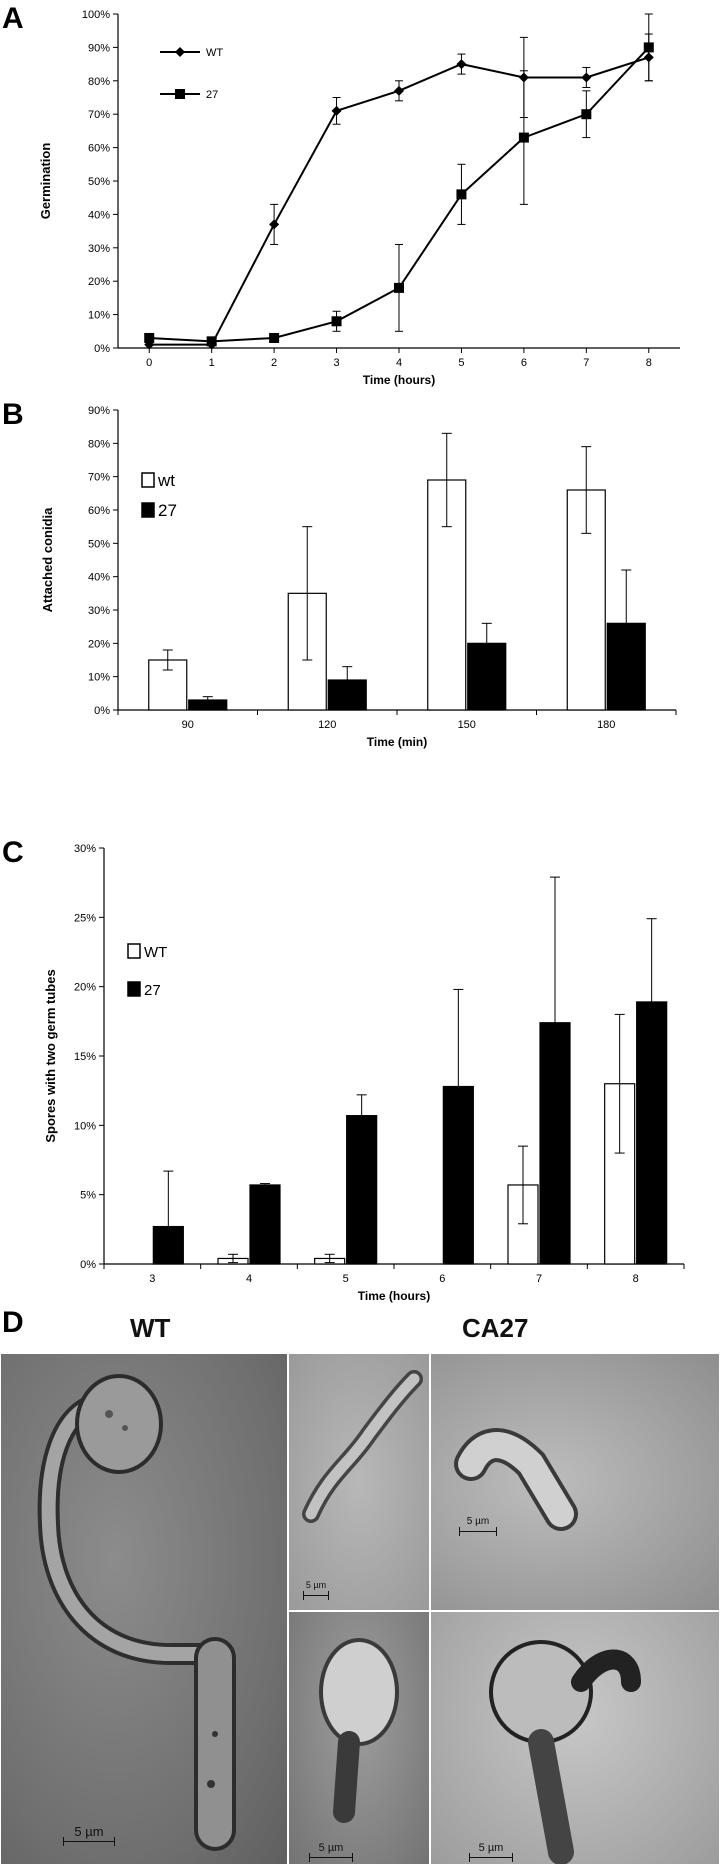 This screenshot has width=720, height=1865. I want to click on x-tick-label: 0, so click(149, 363).